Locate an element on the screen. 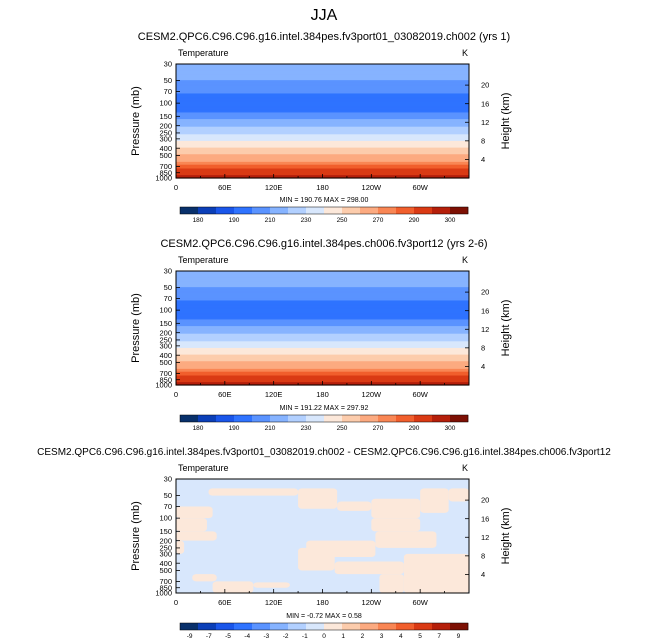 The image size is (648, 642). pressure-tick-label: 850 is located at coordinates (165, 587).